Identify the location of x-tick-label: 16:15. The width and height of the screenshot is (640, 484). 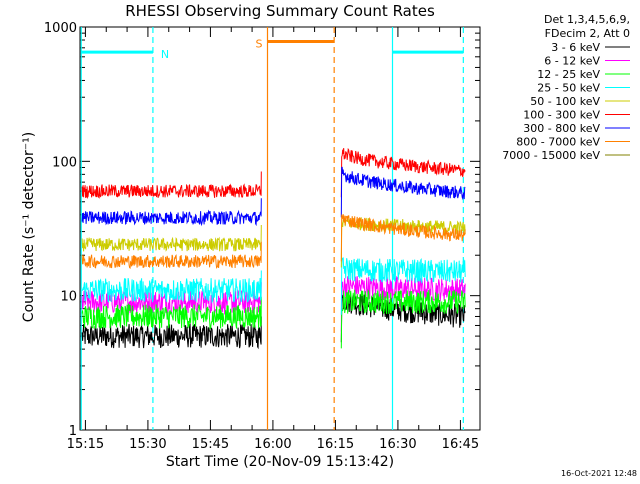
(335, 444).